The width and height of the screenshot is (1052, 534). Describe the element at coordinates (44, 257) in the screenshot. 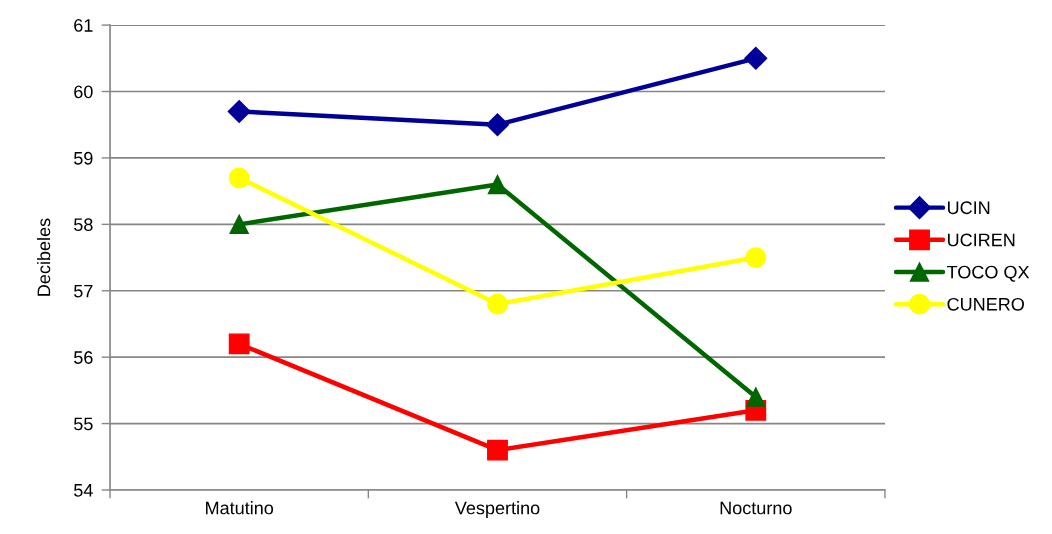

I see `y-axis-title: Decibeles` at that location.